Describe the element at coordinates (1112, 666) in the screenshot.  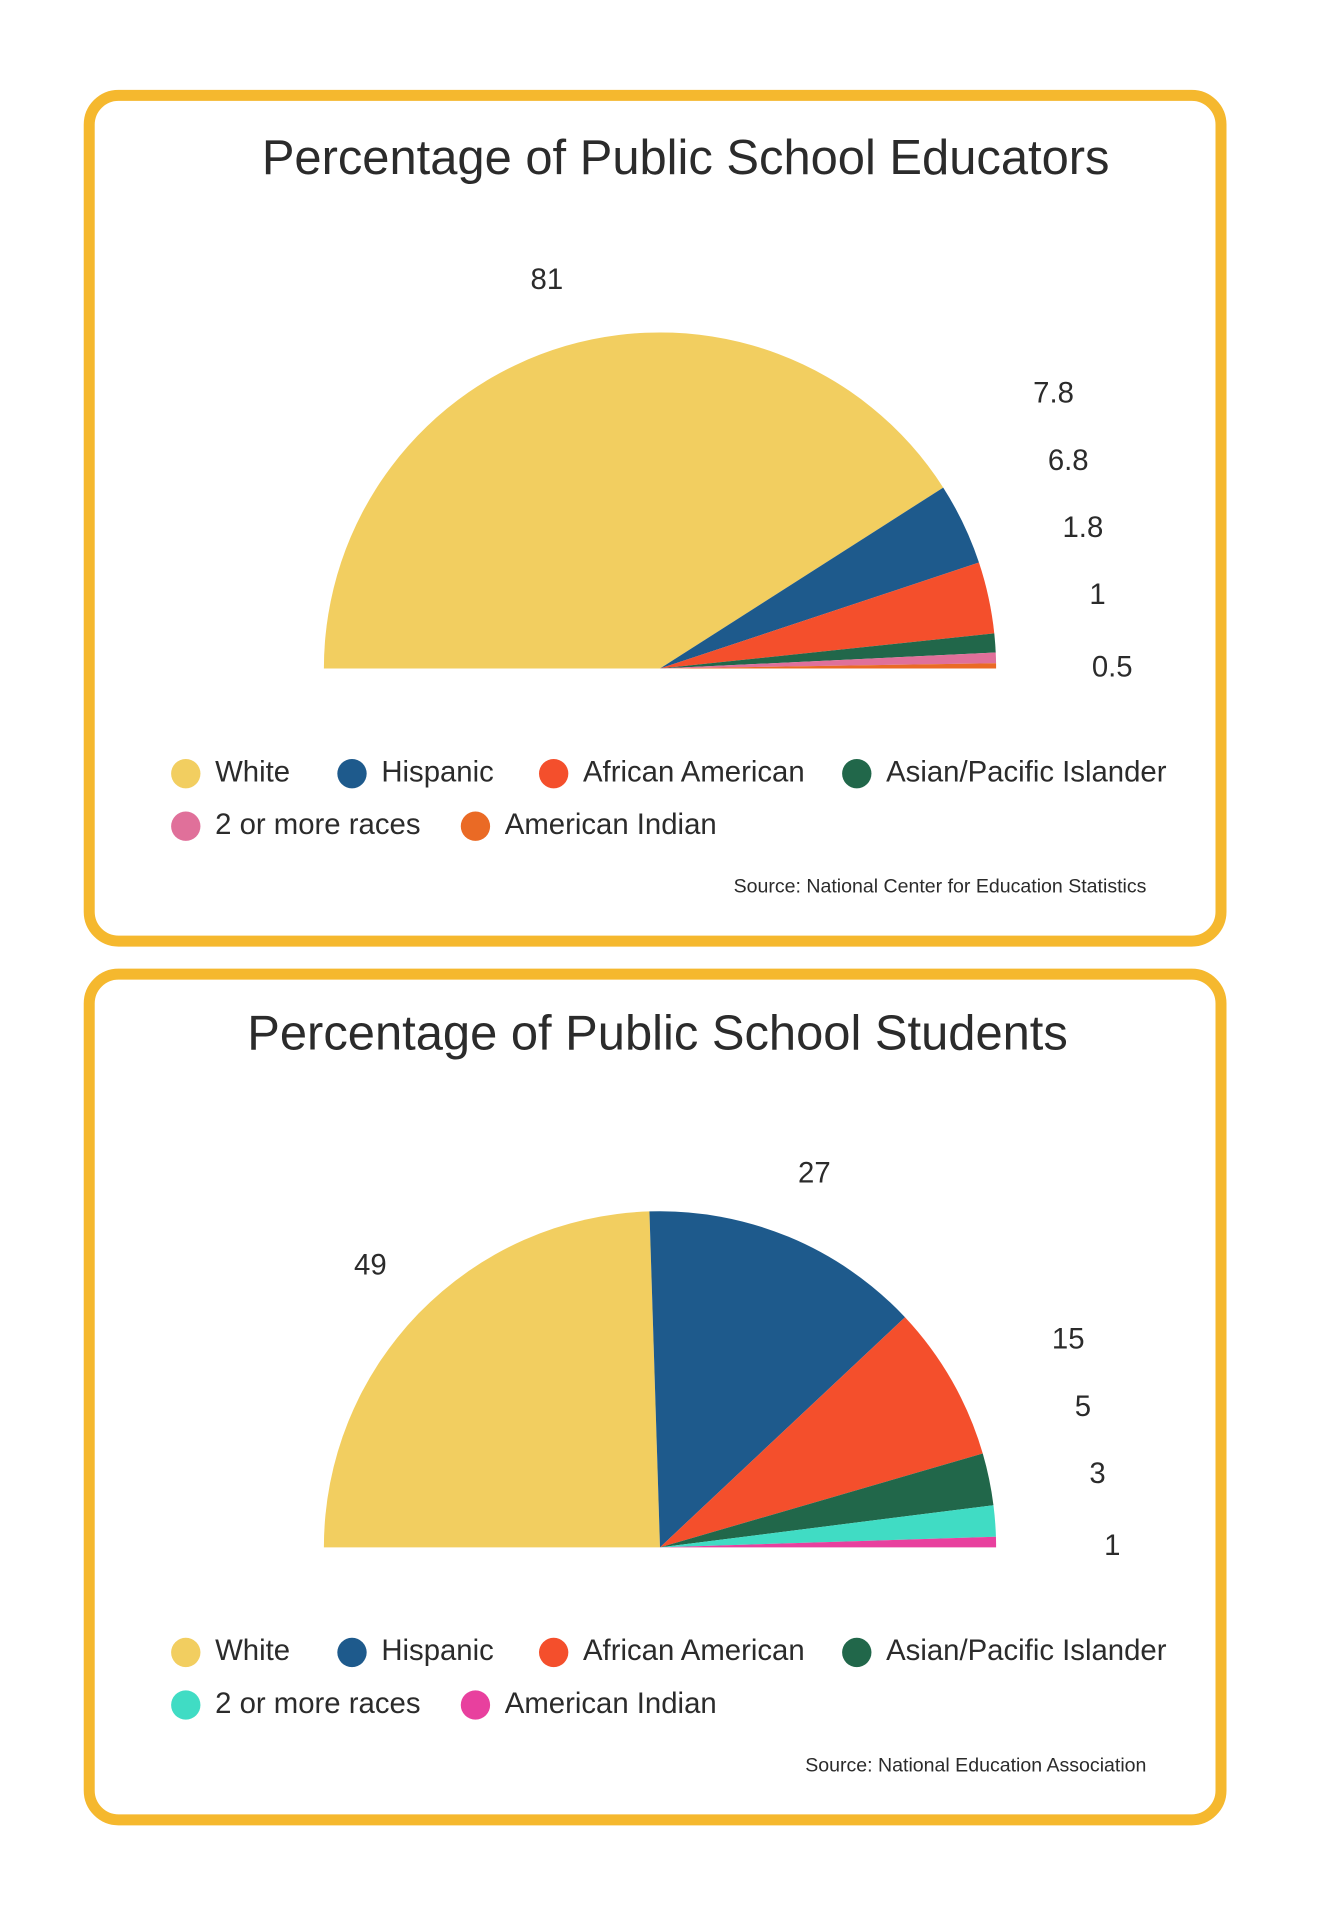
I see `data-label: 0.5` at that location.